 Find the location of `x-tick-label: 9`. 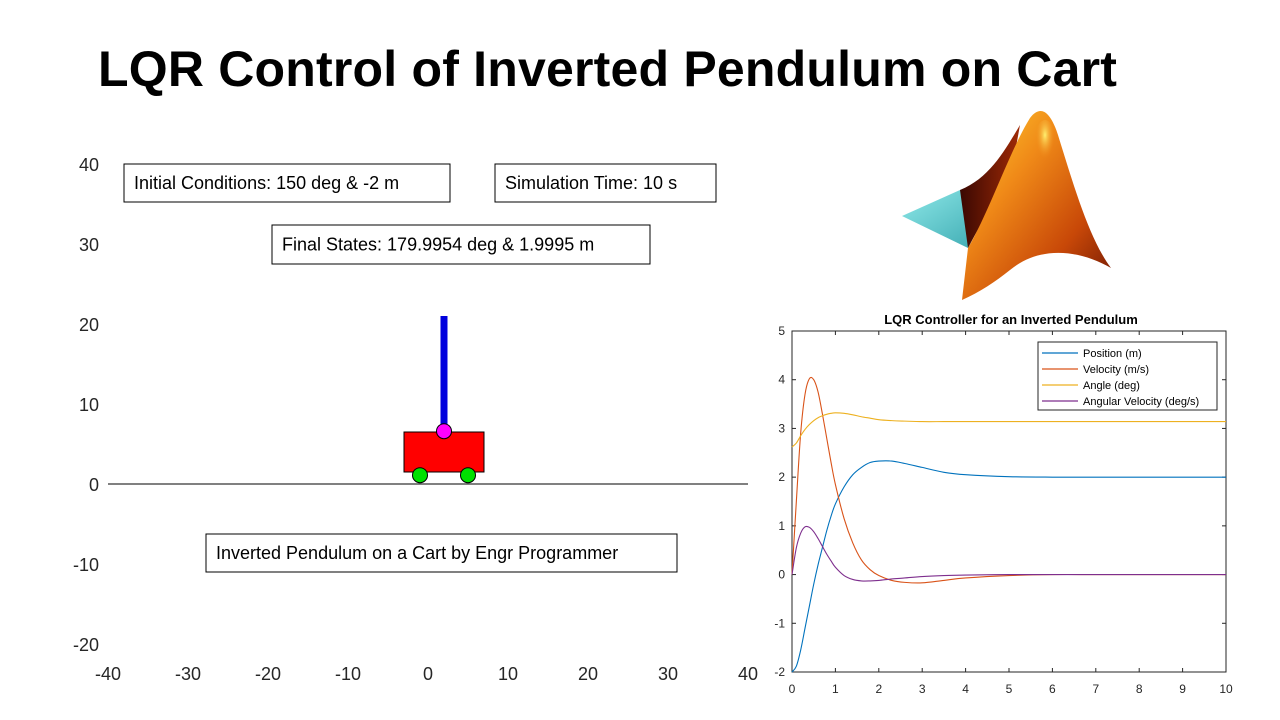

x-tick-label: 9 is located at coordinates (1182, 689).